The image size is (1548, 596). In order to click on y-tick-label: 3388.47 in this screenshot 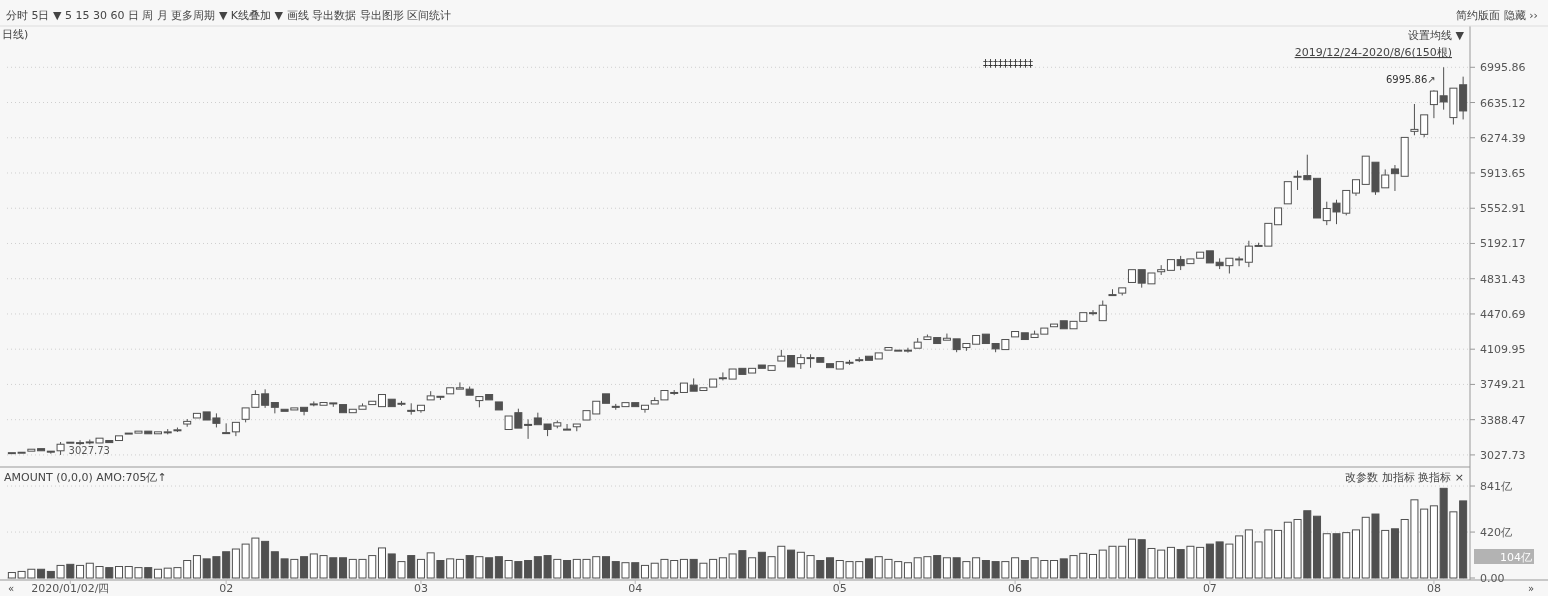, I will do `click(1503, 420)`.